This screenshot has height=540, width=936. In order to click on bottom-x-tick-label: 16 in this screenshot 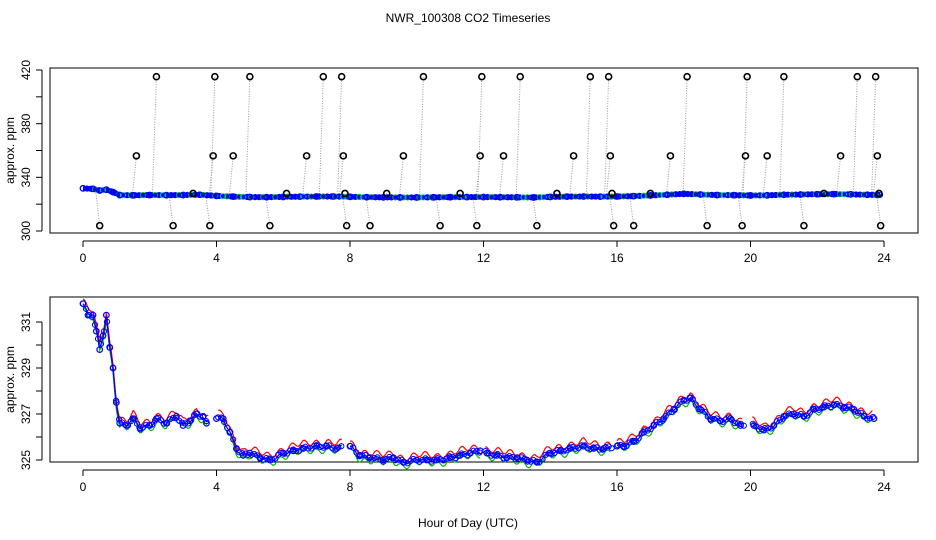, I will do `click(617, 487)`.